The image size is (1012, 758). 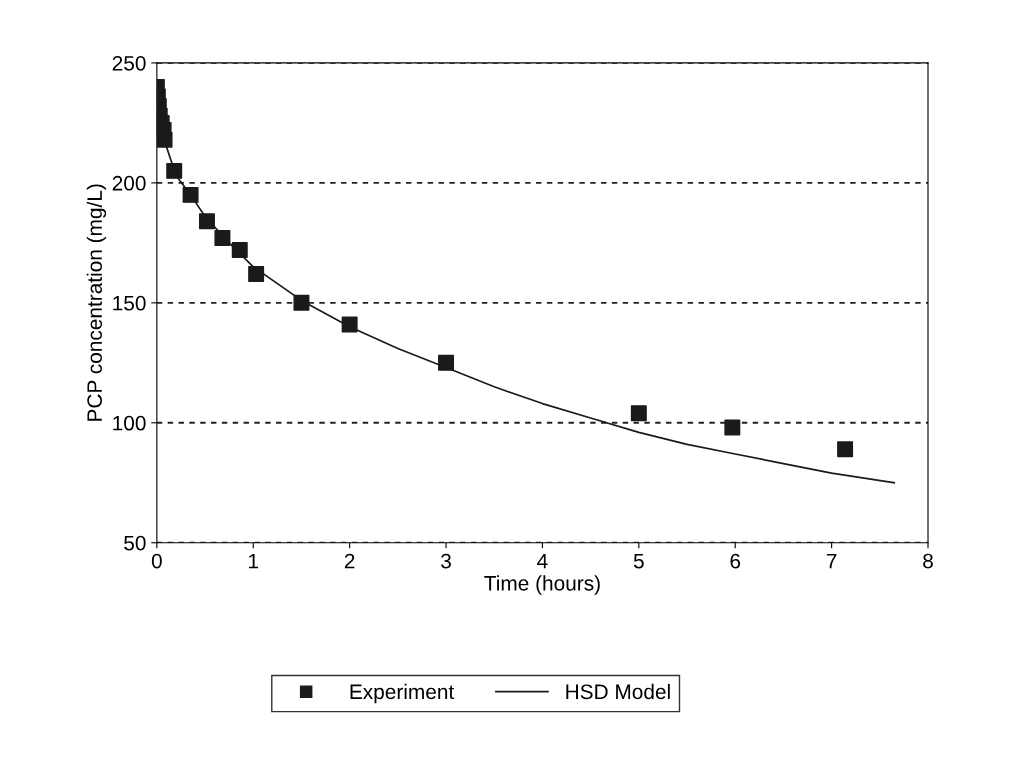 What do you see at coordinates (928, 561) in the screenshot?
I see `x-tick-label: 8` at bounding box center [928, 561].